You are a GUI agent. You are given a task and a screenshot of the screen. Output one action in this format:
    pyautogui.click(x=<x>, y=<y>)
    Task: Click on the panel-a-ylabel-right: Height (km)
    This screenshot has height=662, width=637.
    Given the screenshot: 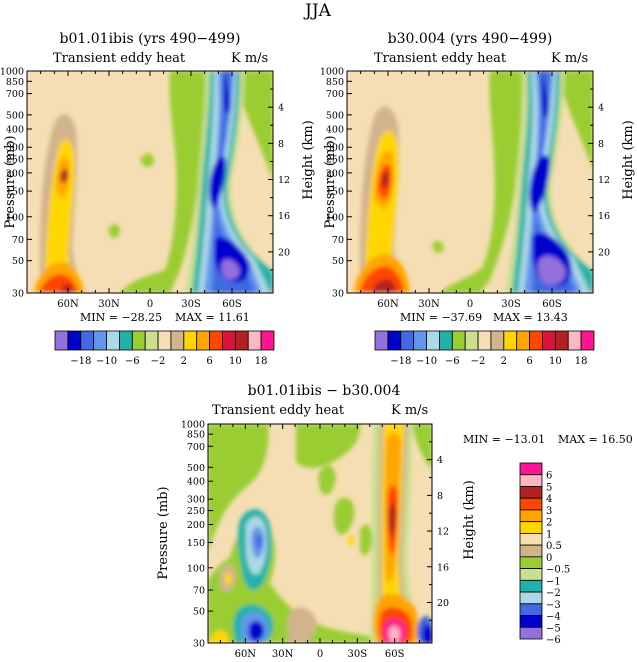 What is the action you would take?
    pyautogui.click(x=308, y=160)
    